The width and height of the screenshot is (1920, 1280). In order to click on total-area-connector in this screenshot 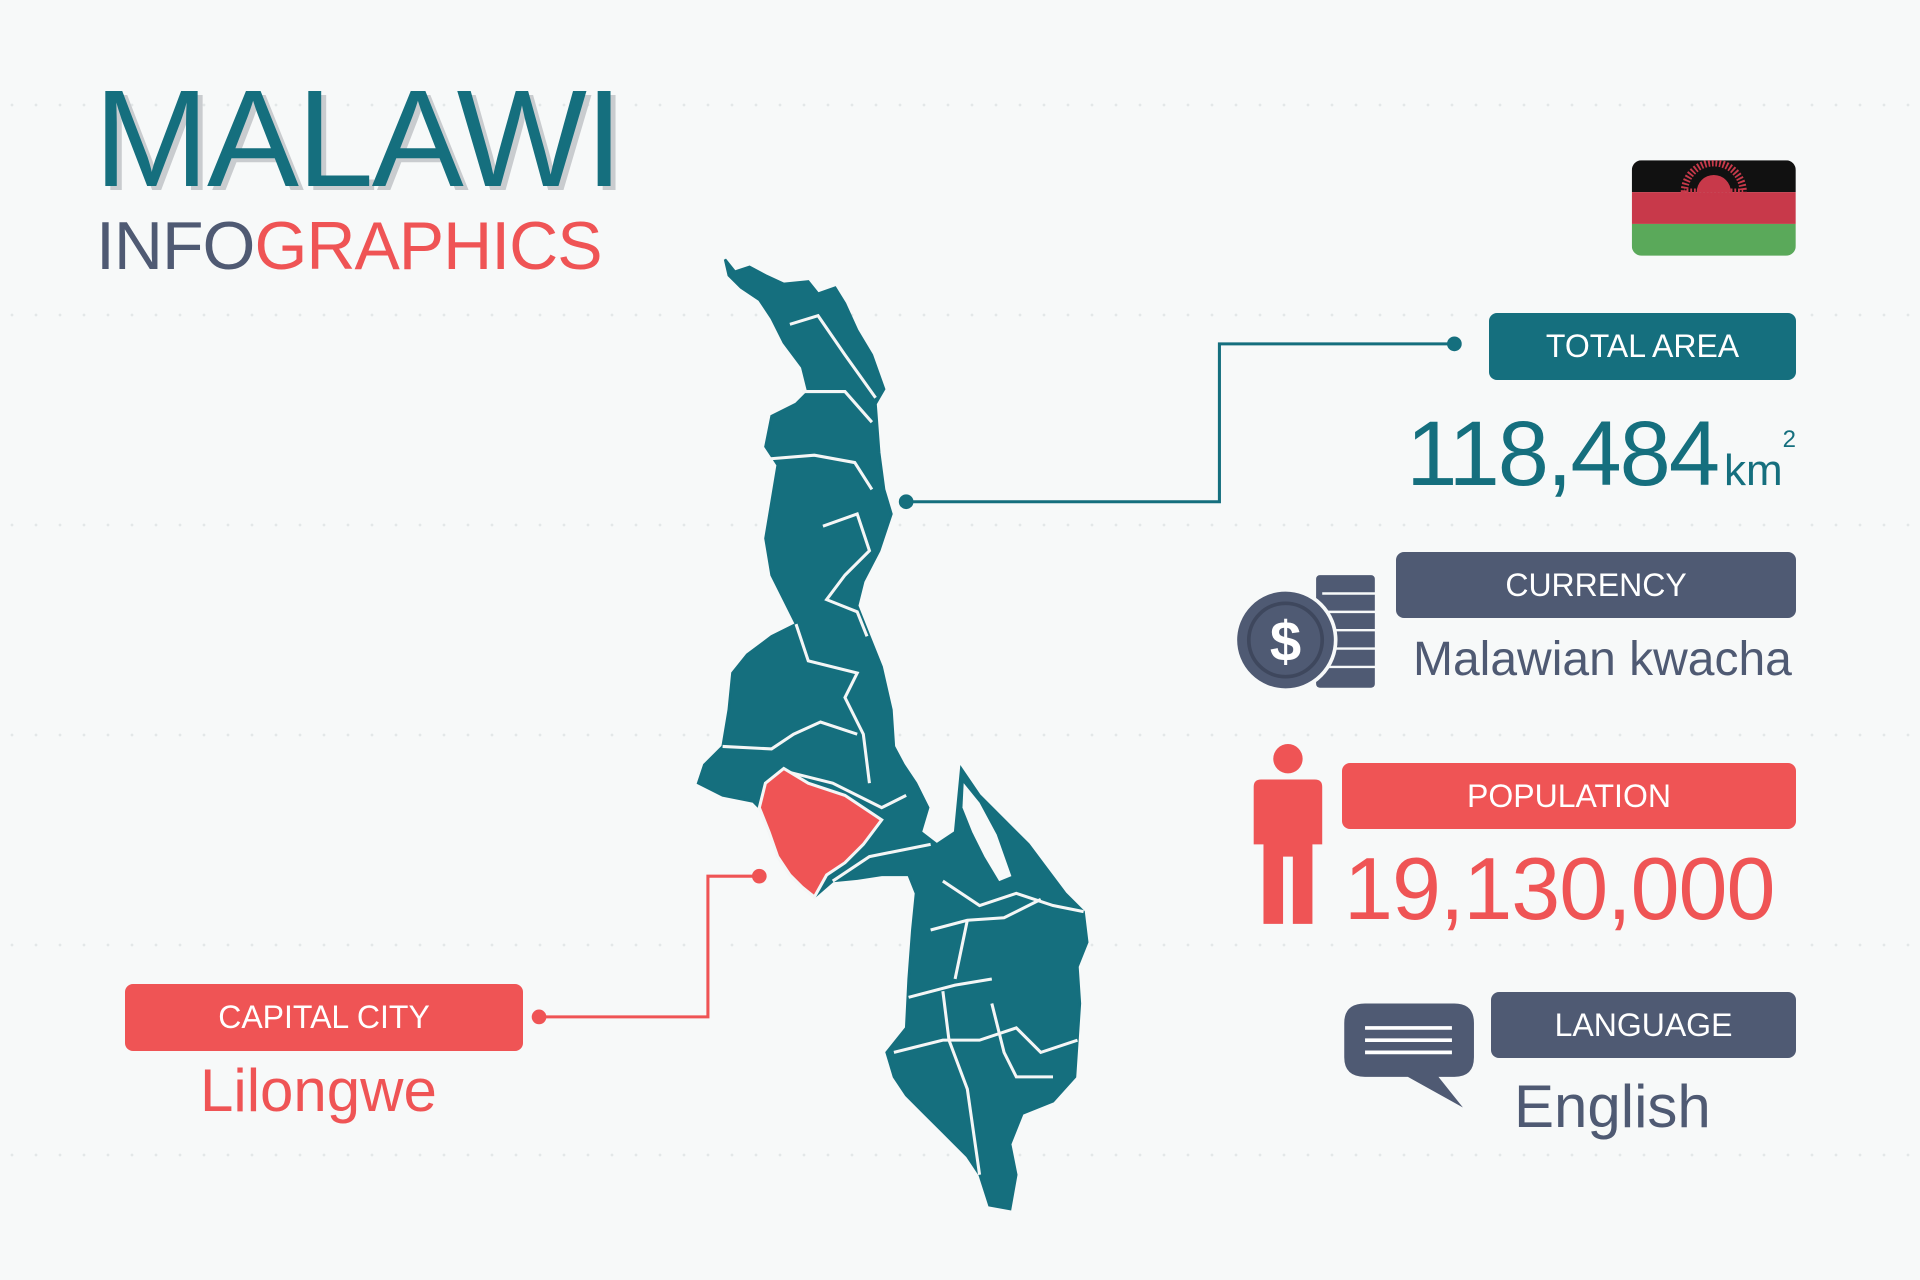, I will do `click(1180, 423)`.